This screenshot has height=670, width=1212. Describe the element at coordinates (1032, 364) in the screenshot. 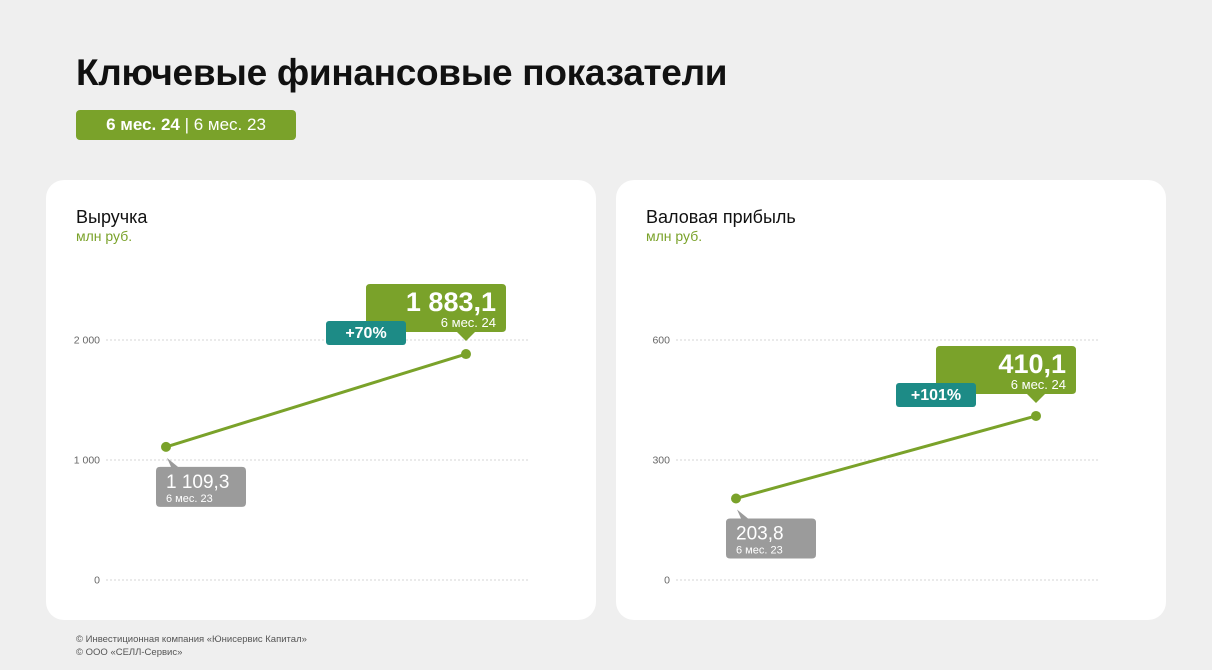

I see `current-value-label: 410,1` at that location.